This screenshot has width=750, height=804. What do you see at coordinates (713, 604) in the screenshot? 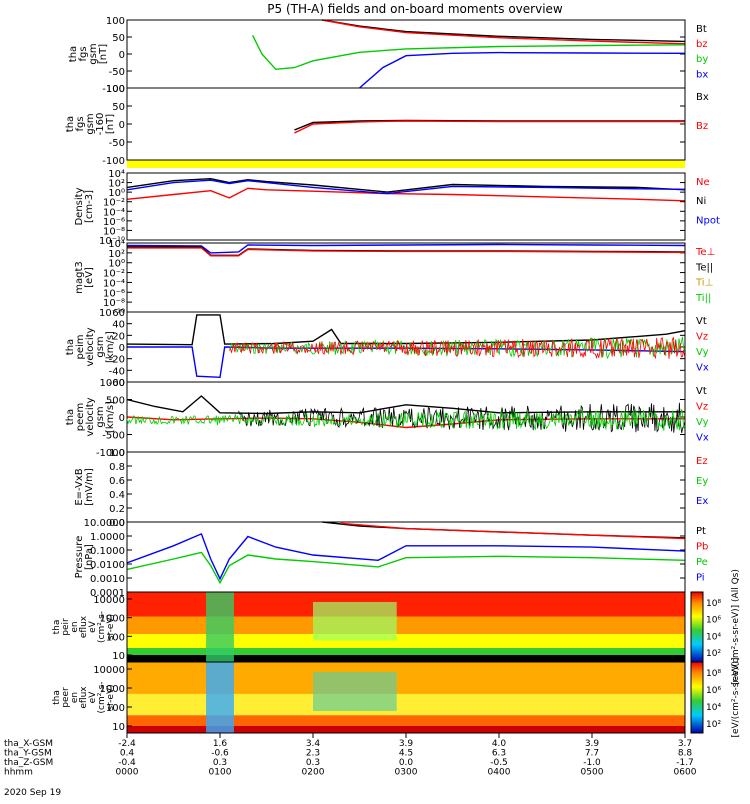
I see `colorbar-tick: 10⁸` at bounding box center [713, 604].